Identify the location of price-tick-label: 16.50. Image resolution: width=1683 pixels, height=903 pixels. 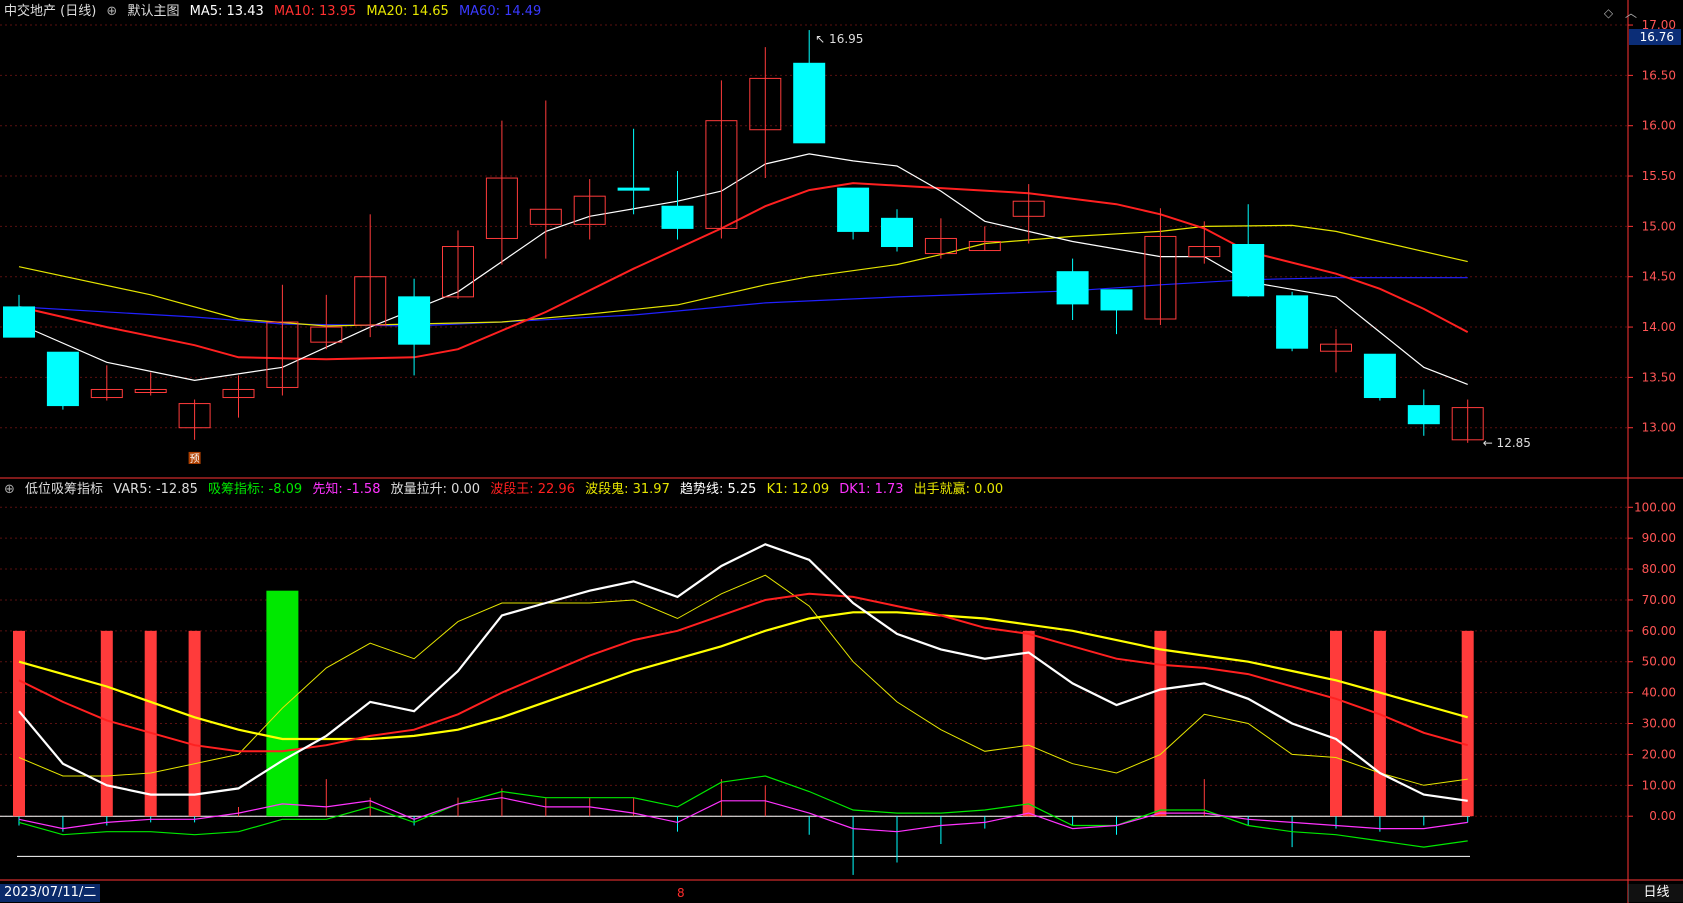
(1659, 75).